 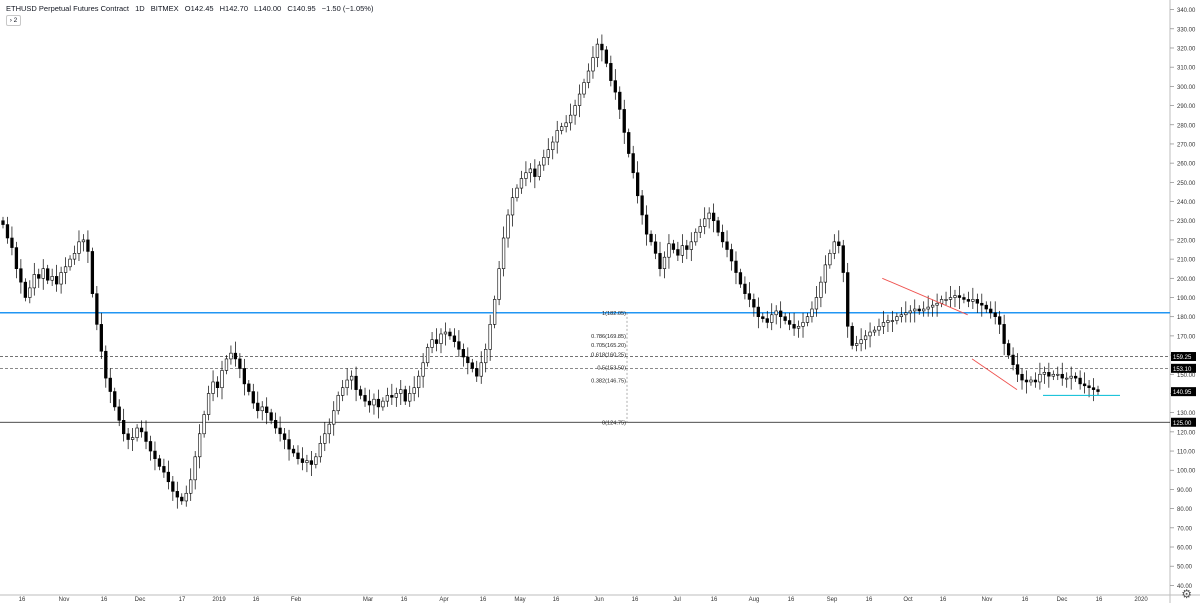 What do you see at coordinates (1186, 165) in the screenshot?
I see `y-tick-label: 260.00` at bounding box center [1186, 165].